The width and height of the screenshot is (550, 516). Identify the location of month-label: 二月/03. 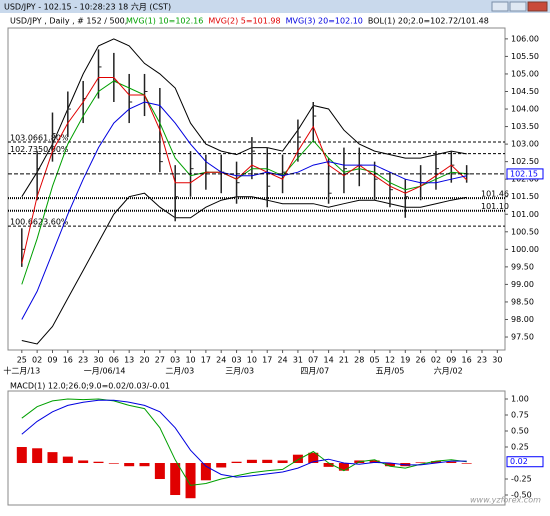
(179, 371).